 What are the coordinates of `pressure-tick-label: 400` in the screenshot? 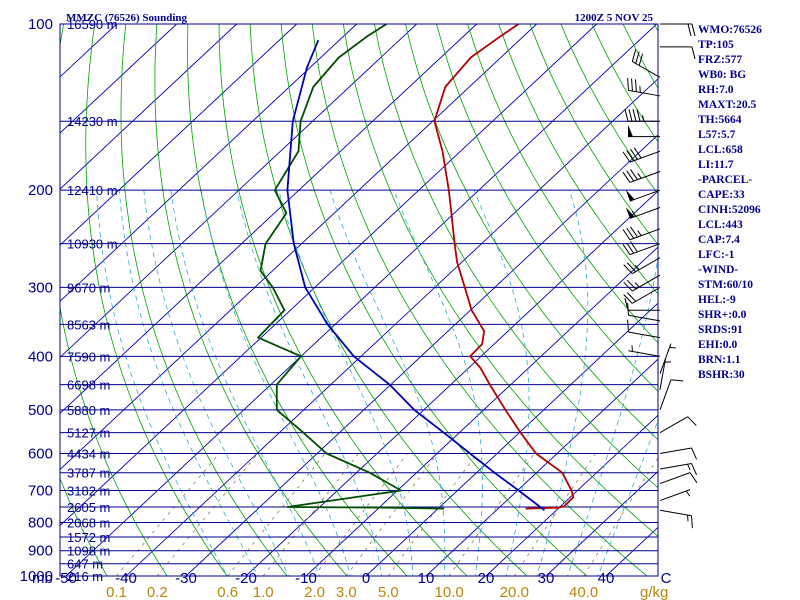 It's located at (40, 356).